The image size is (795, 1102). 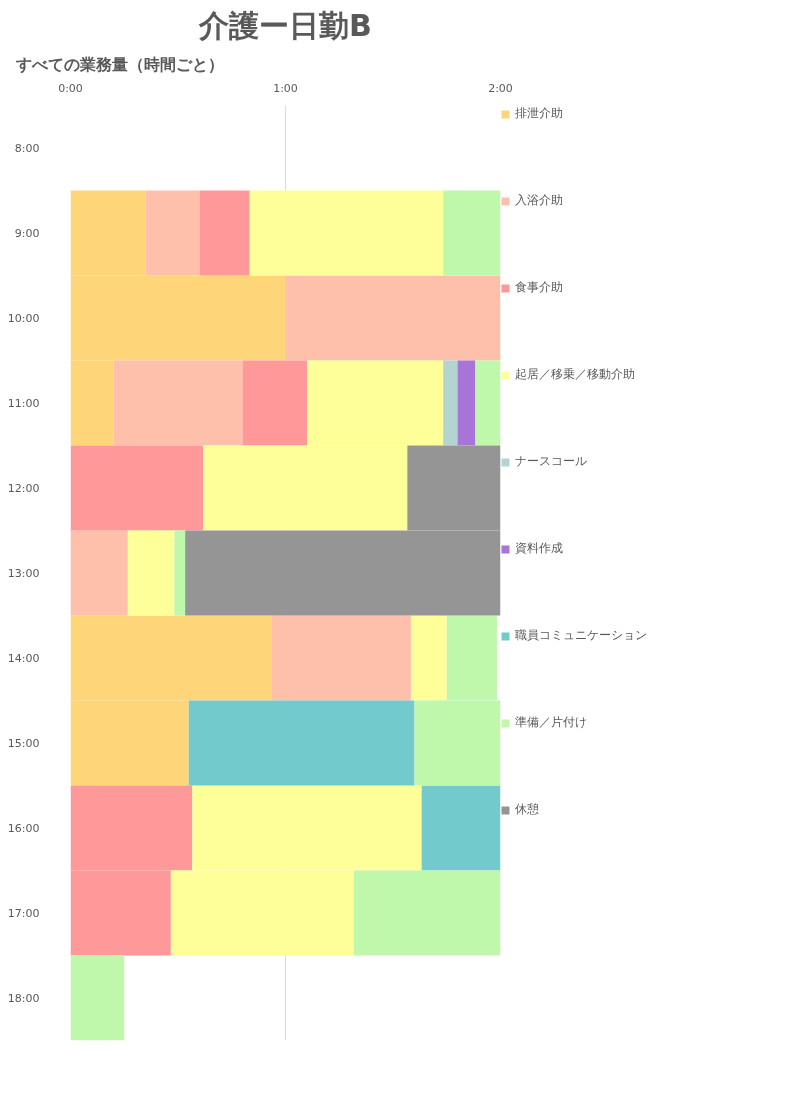 What do you see at coordinates (551, 722) in the screenshot?
I see `legend-label: 準備／片付け` at bounding box center [551, 722].